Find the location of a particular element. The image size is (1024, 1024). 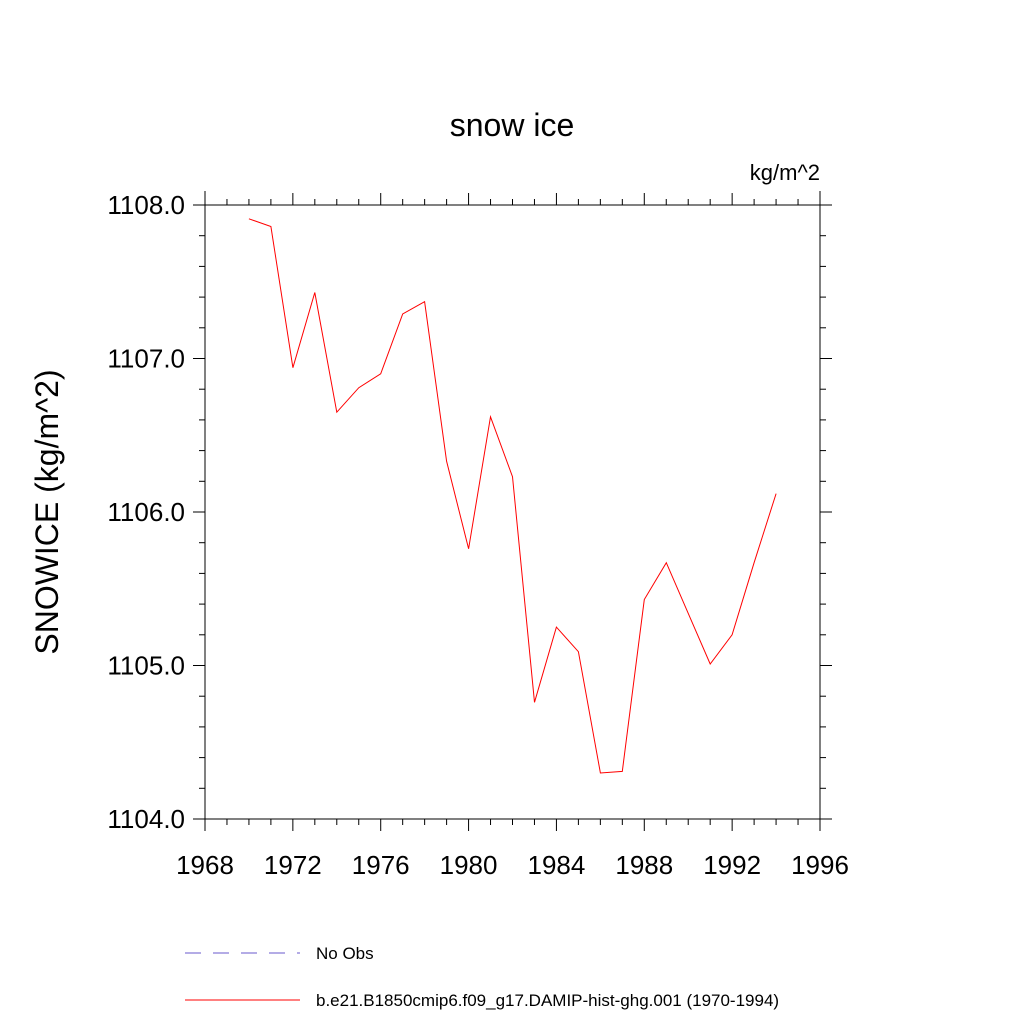

units-label: kg/m^2 is located at coordinates (785, 172).